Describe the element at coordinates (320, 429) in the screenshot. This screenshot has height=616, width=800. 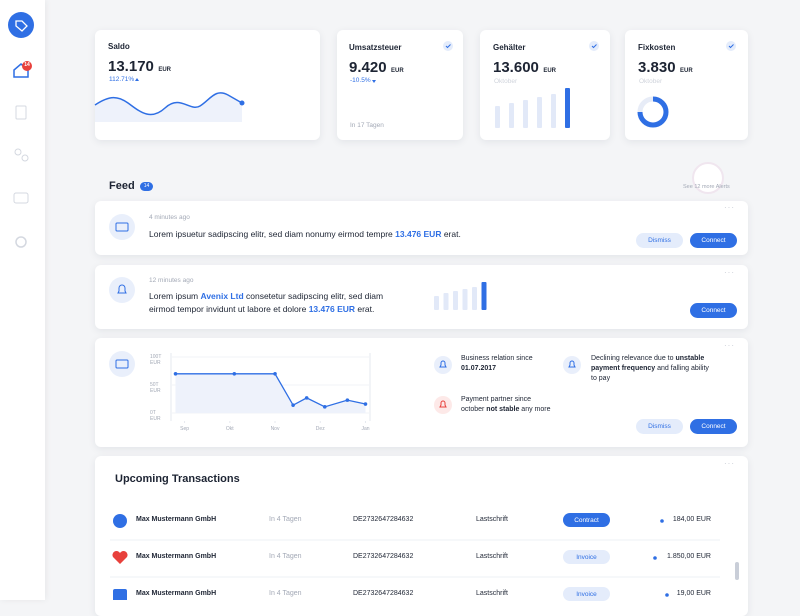
I see `x-tick-label: Dez` at that location.